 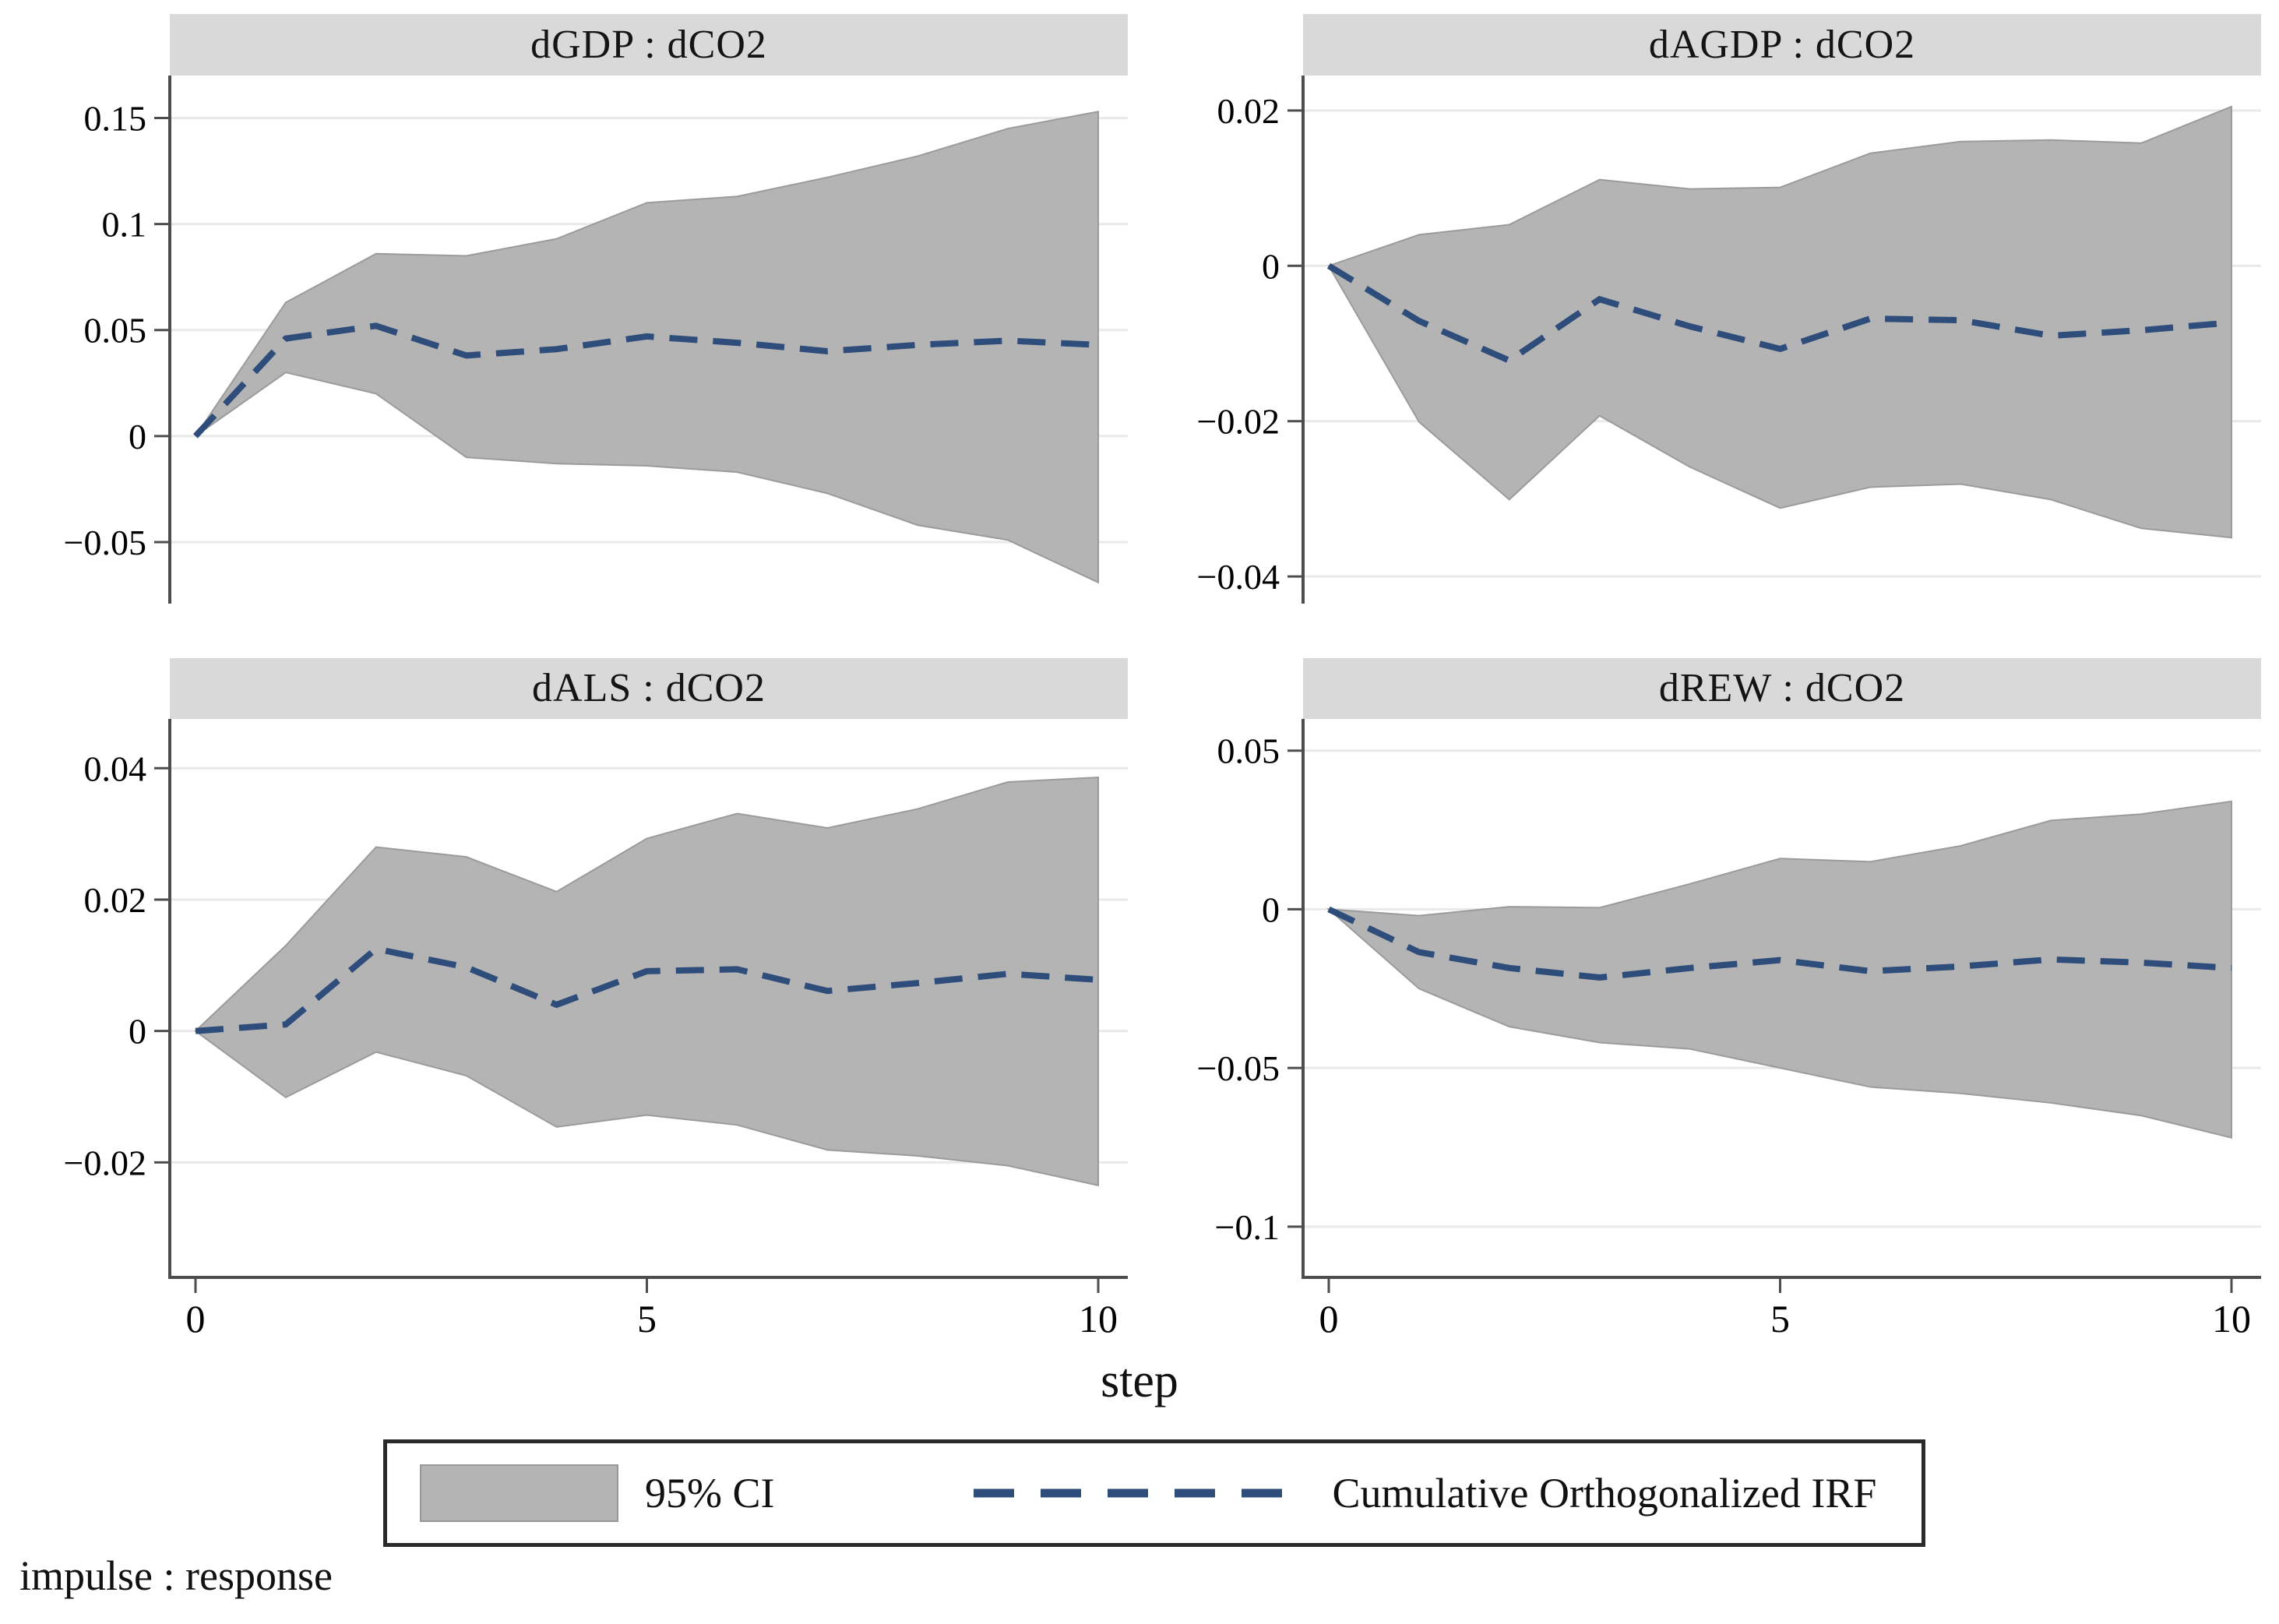 What do you see at coordinates (124, 225) in the screenshot?
I see `y-tick-label: 0.1` at bounding box center [124, 225].